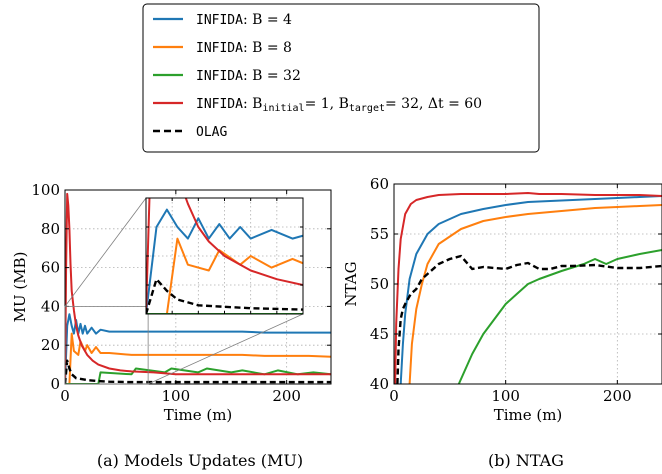 The height and width of the screenshot is (474, 662). I want to click on y-tick-label: 20, so click(50, 345).